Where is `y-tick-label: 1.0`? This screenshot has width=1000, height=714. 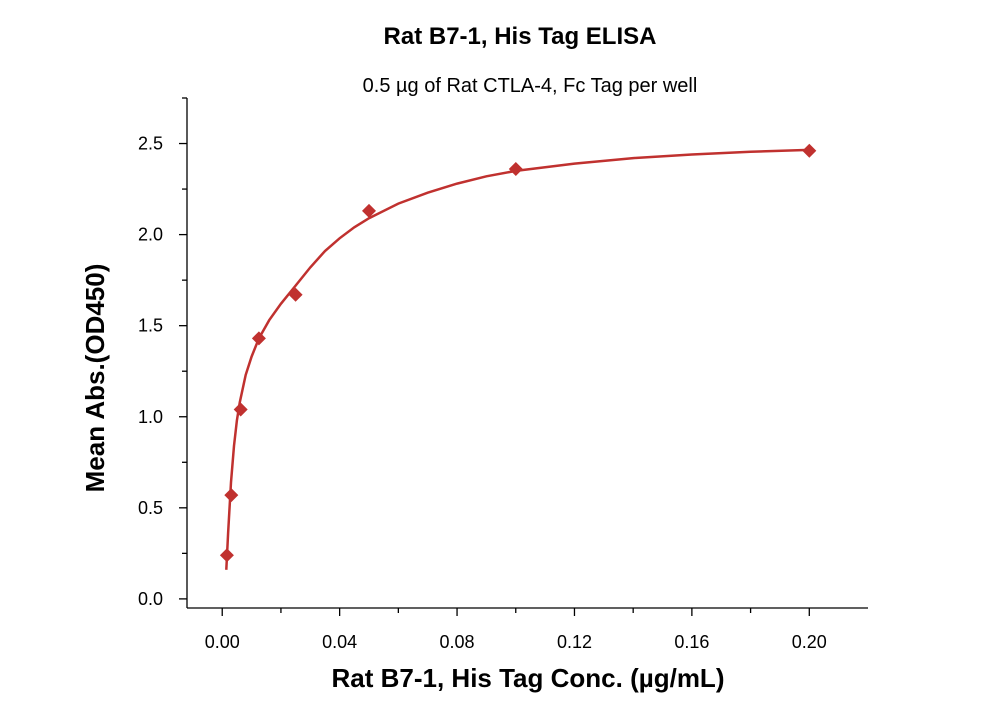 y-tick-label: 1.0 is located at coordinates (150, 417).